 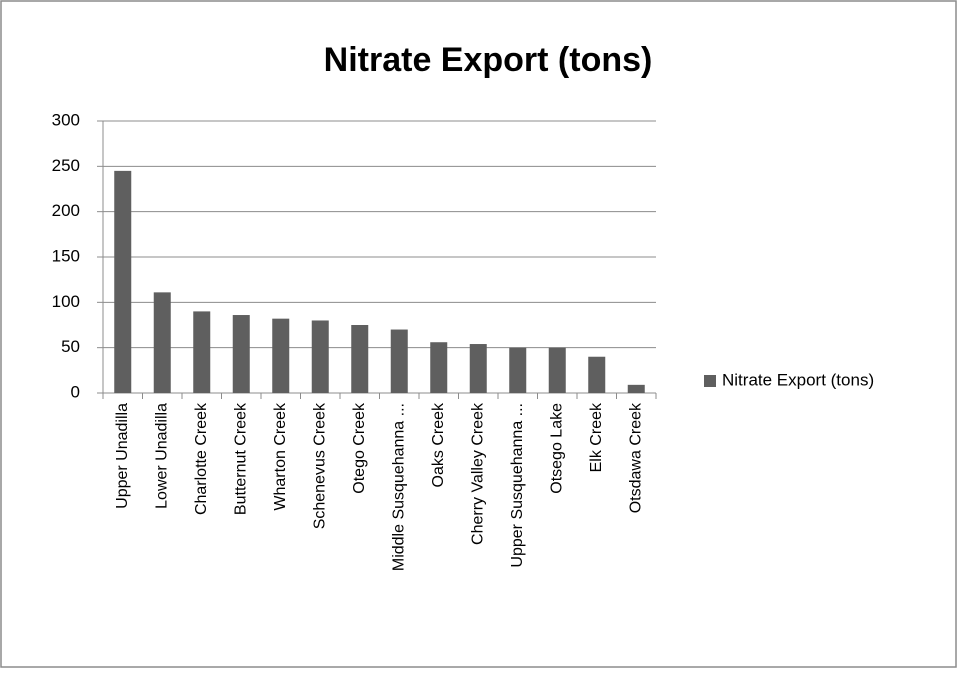 What do you see at coordinates (240, 458) in the screenshot?
I see `x-tick-label: Butternut Creek` at bounding box center [240, 458].